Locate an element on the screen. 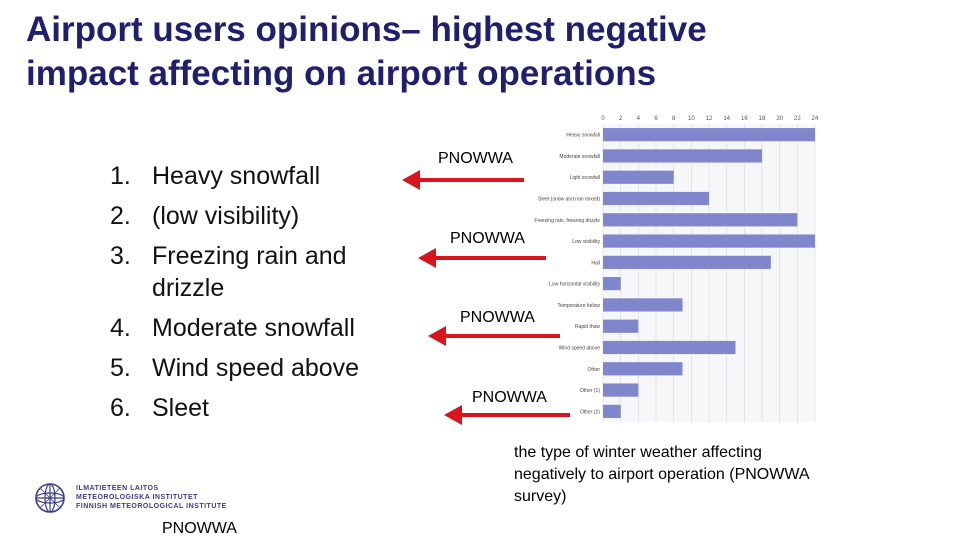 The image size is (960, 540). category-label: Heavy snowfall is located at coordinates (583, 136).